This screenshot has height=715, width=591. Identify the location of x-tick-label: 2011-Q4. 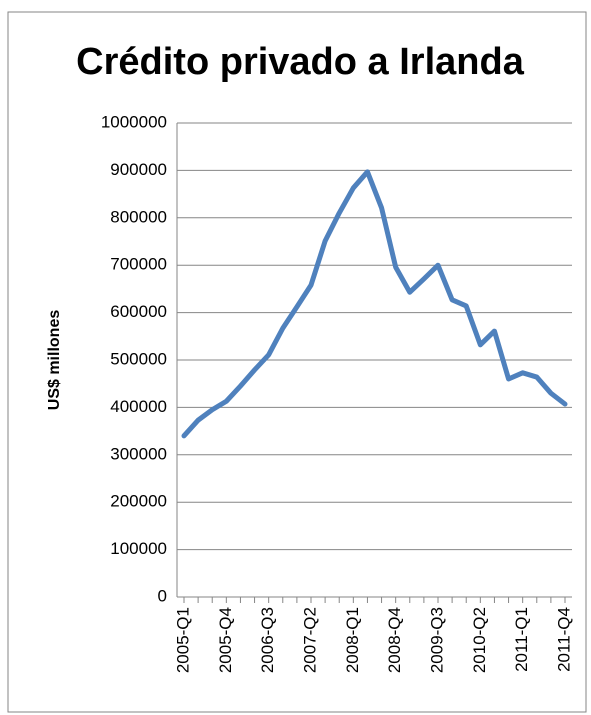
(563, 639).